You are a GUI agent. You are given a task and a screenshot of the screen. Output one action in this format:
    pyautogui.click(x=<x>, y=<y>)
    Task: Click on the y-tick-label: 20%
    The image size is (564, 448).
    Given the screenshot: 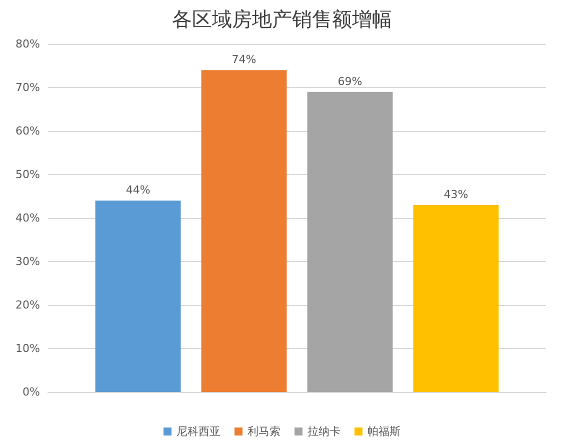 What is the action you would take?
    pyautogui.click(x=28, y=305)
    